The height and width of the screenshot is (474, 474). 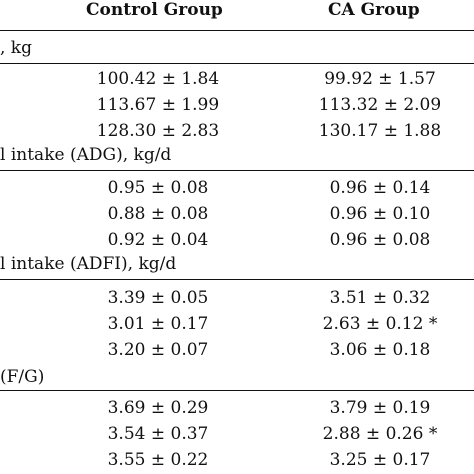 What do you see at coordinates (158, 408) in the screenshot?
I see `cell-control: 3.69 ± 0.29` at bounding box center [158, 408].